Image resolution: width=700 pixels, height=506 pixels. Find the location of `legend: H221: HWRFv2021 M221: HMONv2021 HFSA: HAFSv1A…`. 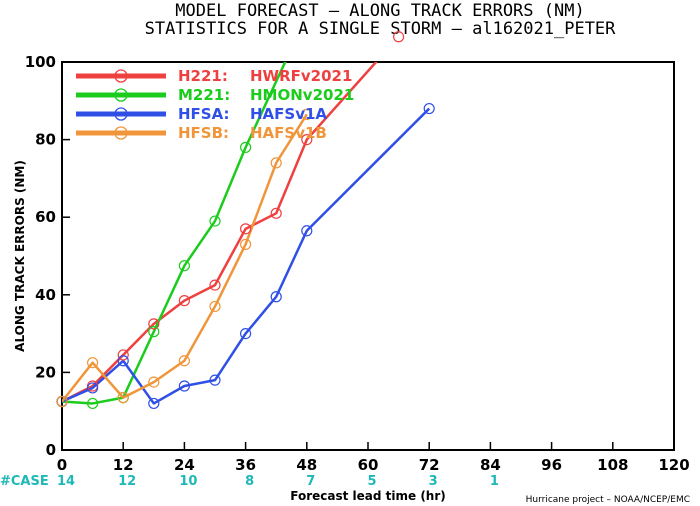

legend: H221: HWRFv2021 M221: HMONv2021 HFSA: HAFSv1A… is located at coordinates (215, 104).